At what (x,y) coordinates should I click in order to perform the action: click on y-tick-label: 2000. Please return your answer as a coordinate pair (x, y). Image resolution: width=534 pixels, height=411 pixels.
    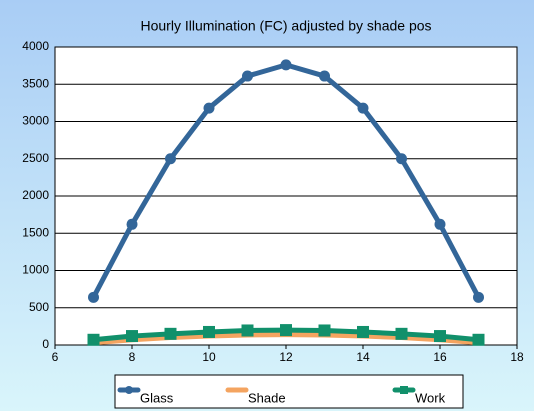
    Looking at the image, I should click on (35, 195).